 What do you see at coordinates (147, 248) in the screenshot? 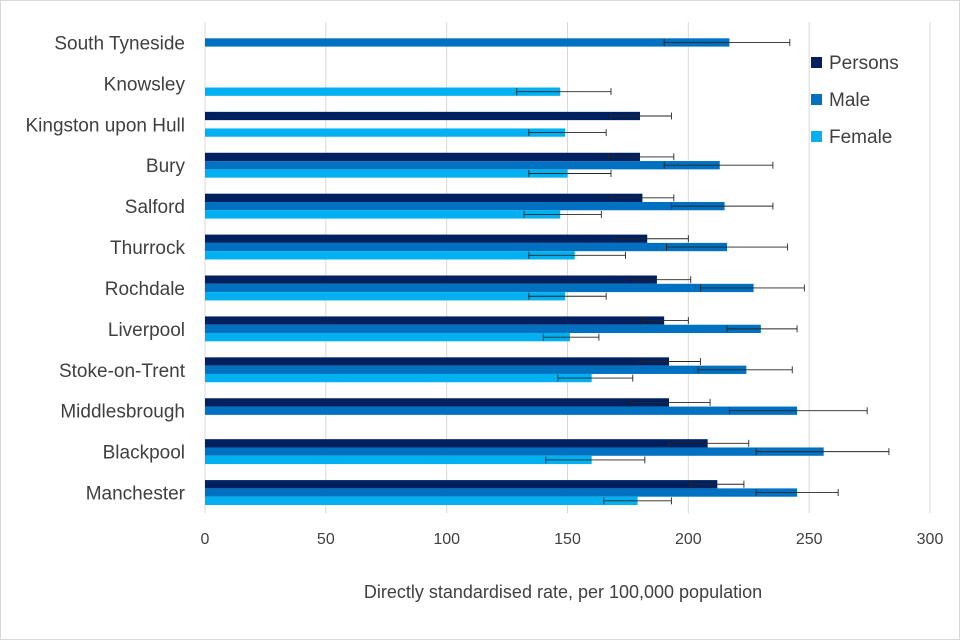
I see `category-label: Thurrock` at bounding box center [147, 248].